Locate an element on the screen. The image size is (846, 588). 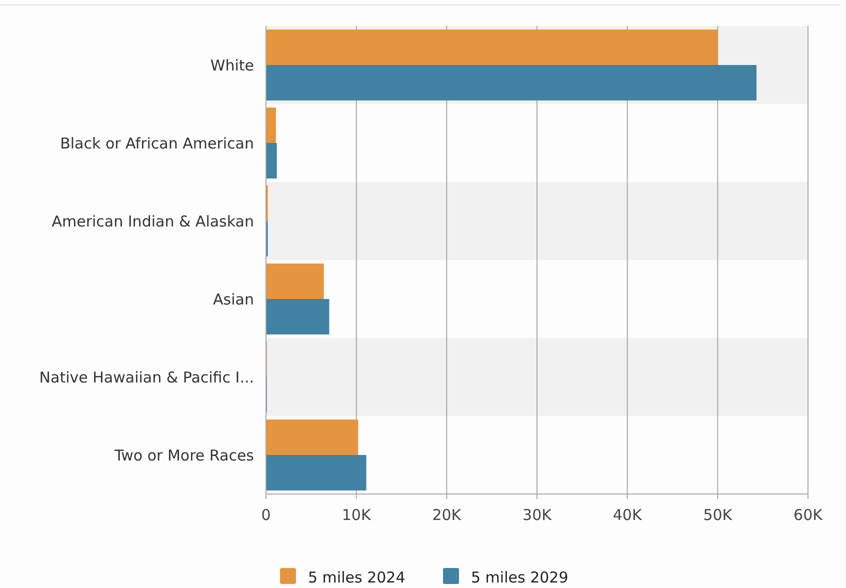
legend-label: 5 miles 2024 is located at coordinates (357, 577).